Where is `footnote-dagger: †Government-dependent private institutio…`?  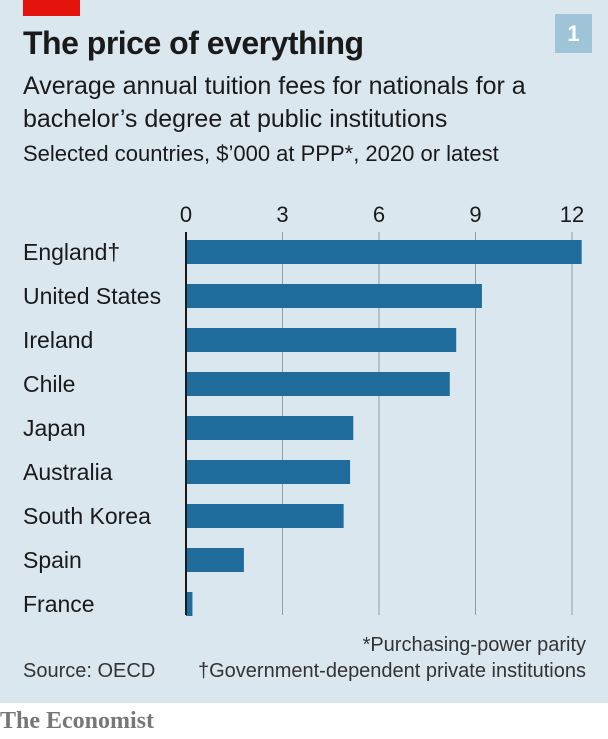
footnote-dagger: †Government-dependent private institutio… is located at coordinates (391, 671).